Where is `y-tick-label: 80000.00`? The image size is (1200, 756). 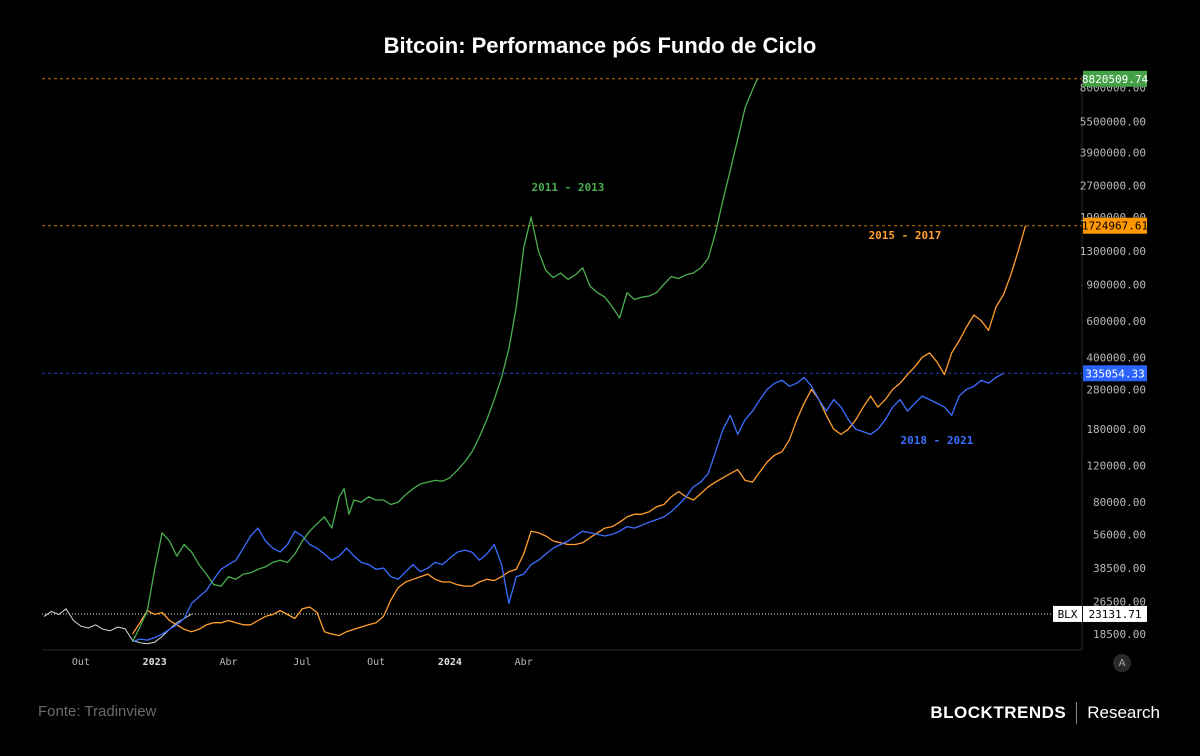 y-tick-label: 80000.00 is located at coordinates (1119, 502).